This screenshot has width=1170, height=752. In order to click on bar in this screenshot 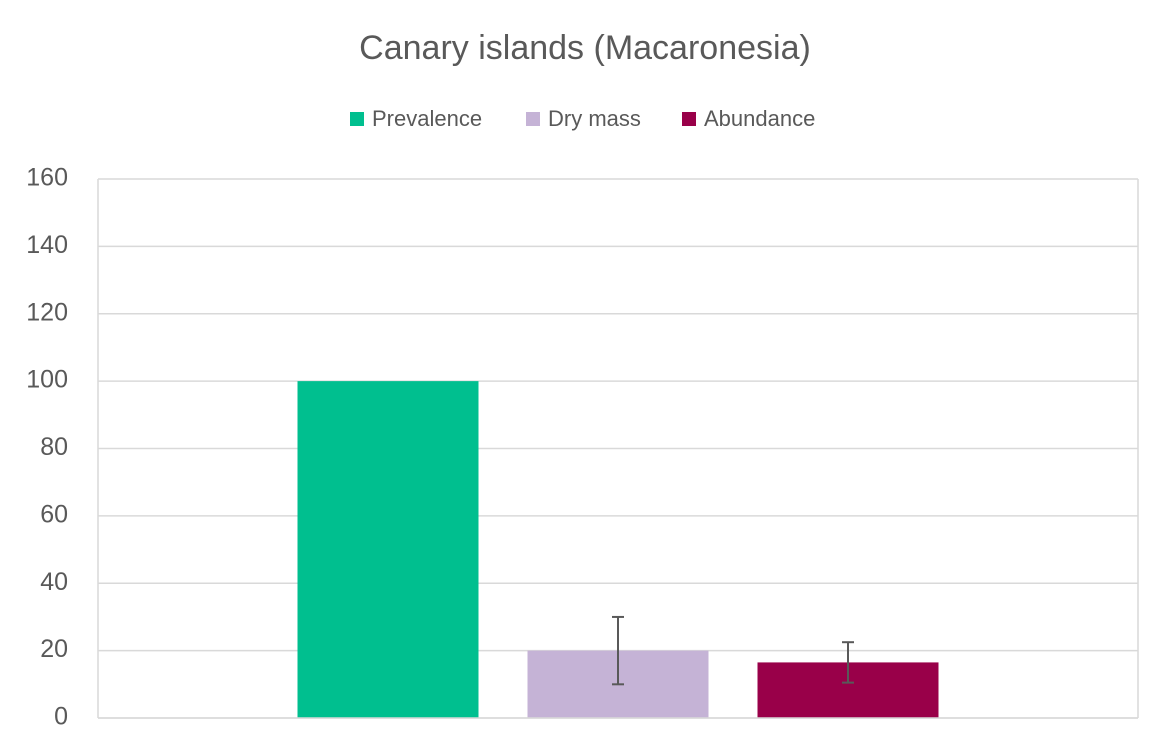, I will do `click(388, 549)`.